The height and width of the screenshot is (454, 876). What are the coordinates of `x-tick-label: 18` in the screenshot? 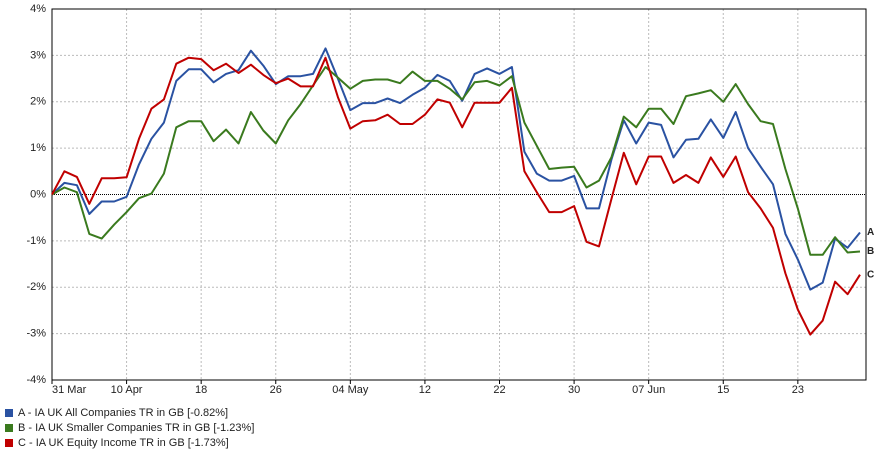 It's located at (201, 390).